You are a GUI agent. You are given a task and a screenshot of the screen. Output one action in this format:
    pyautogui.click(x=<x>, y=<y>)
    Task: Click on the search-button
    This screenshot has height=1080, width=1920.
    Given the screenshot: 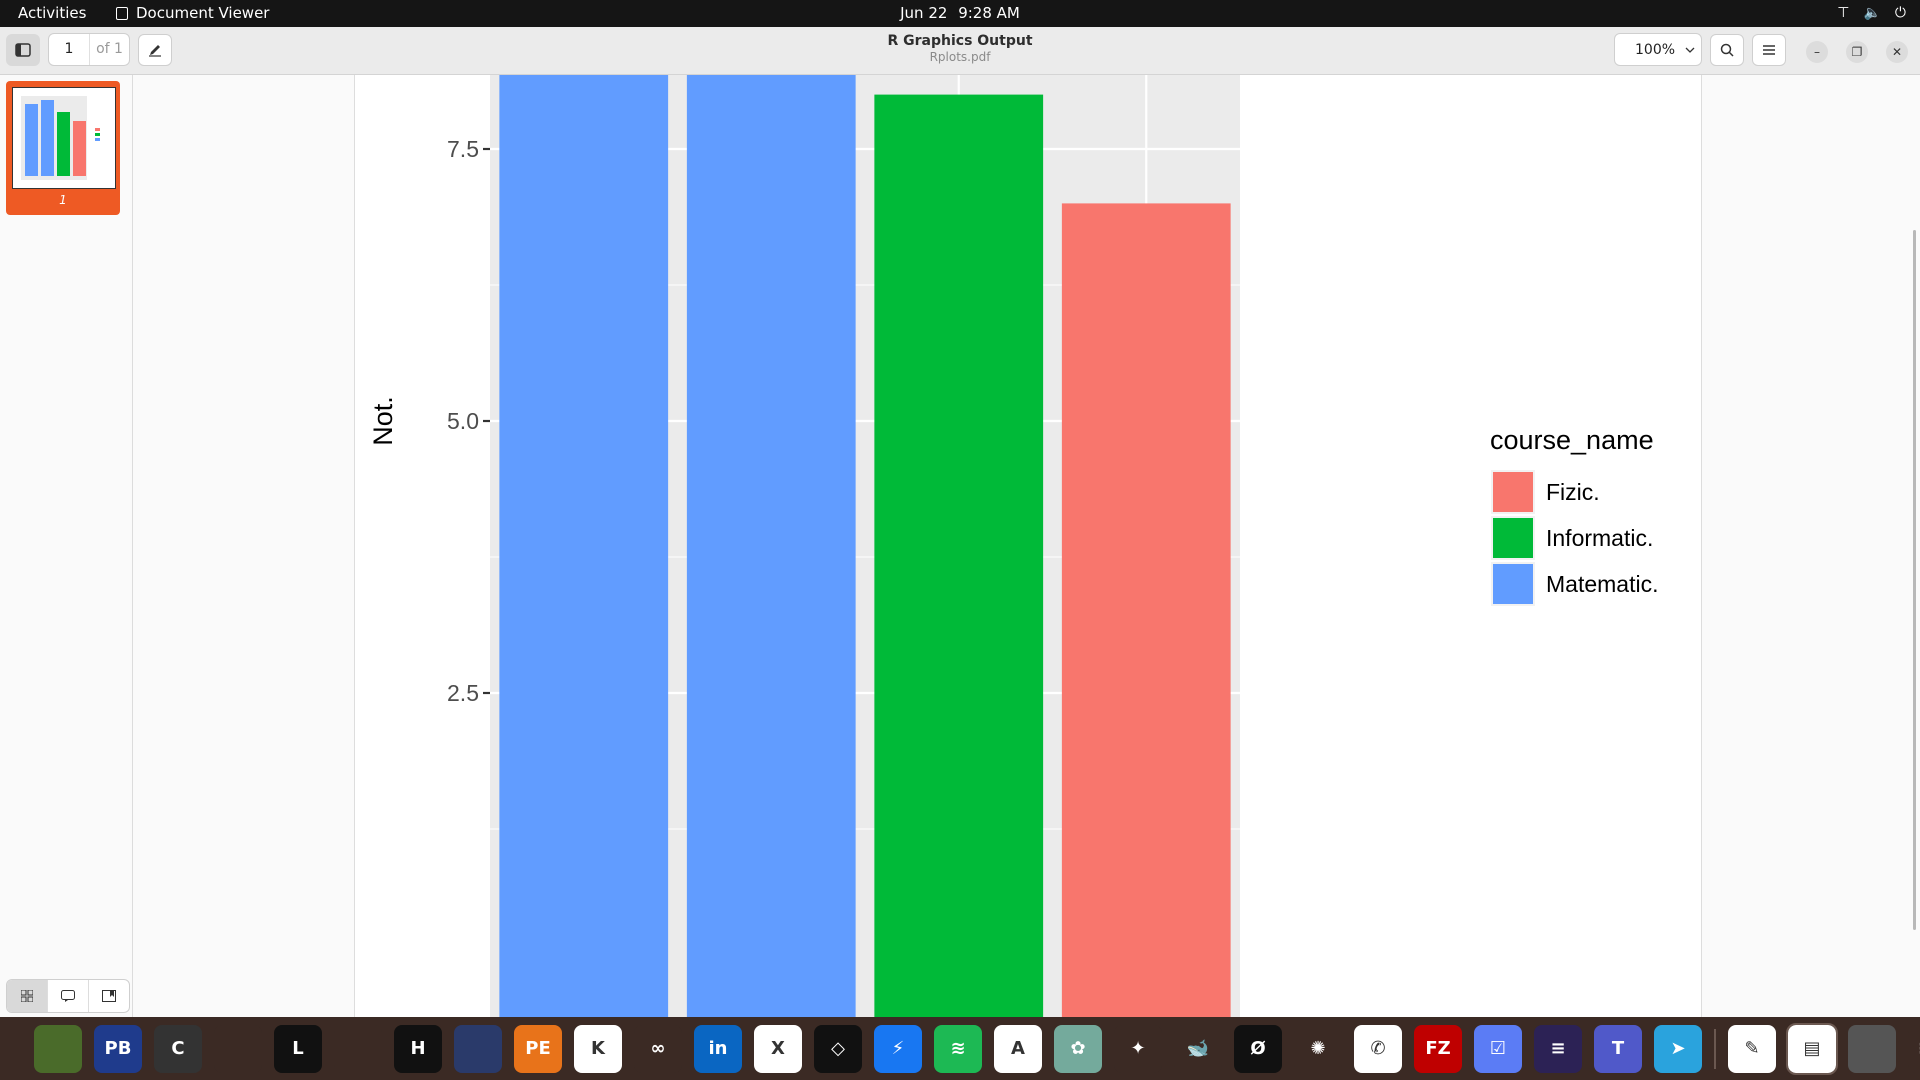 What is the action you would take?
    pyautogui.click(x=1727, y=50)
    